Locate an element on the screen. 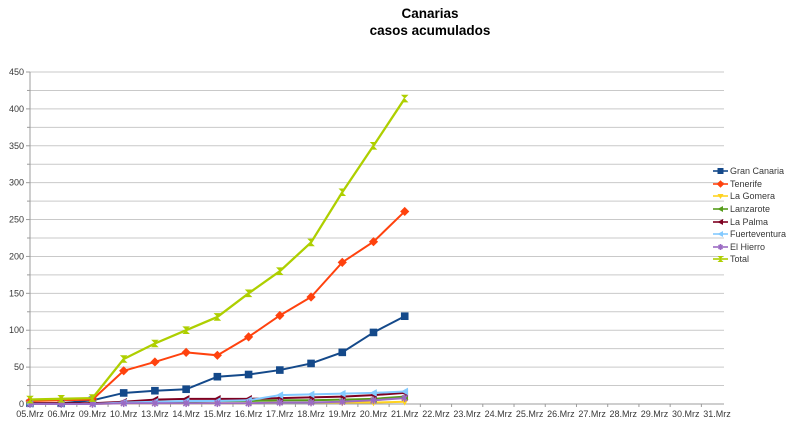  legend-label: La Palma is located at coordinates (749, 221).